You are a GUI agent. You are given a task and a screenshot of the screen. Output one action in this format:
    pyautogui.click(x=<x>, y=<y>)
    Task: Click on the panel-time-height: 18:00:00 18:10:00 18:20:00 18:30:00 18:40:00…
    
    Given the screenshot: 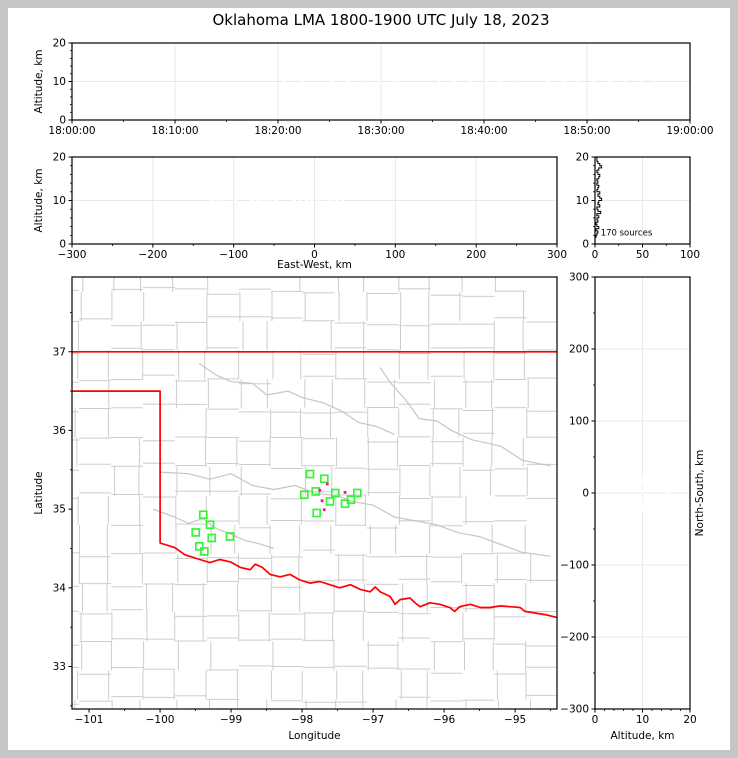 What is the action you would take?
    pyautogui.click(x=373, y=88)
    